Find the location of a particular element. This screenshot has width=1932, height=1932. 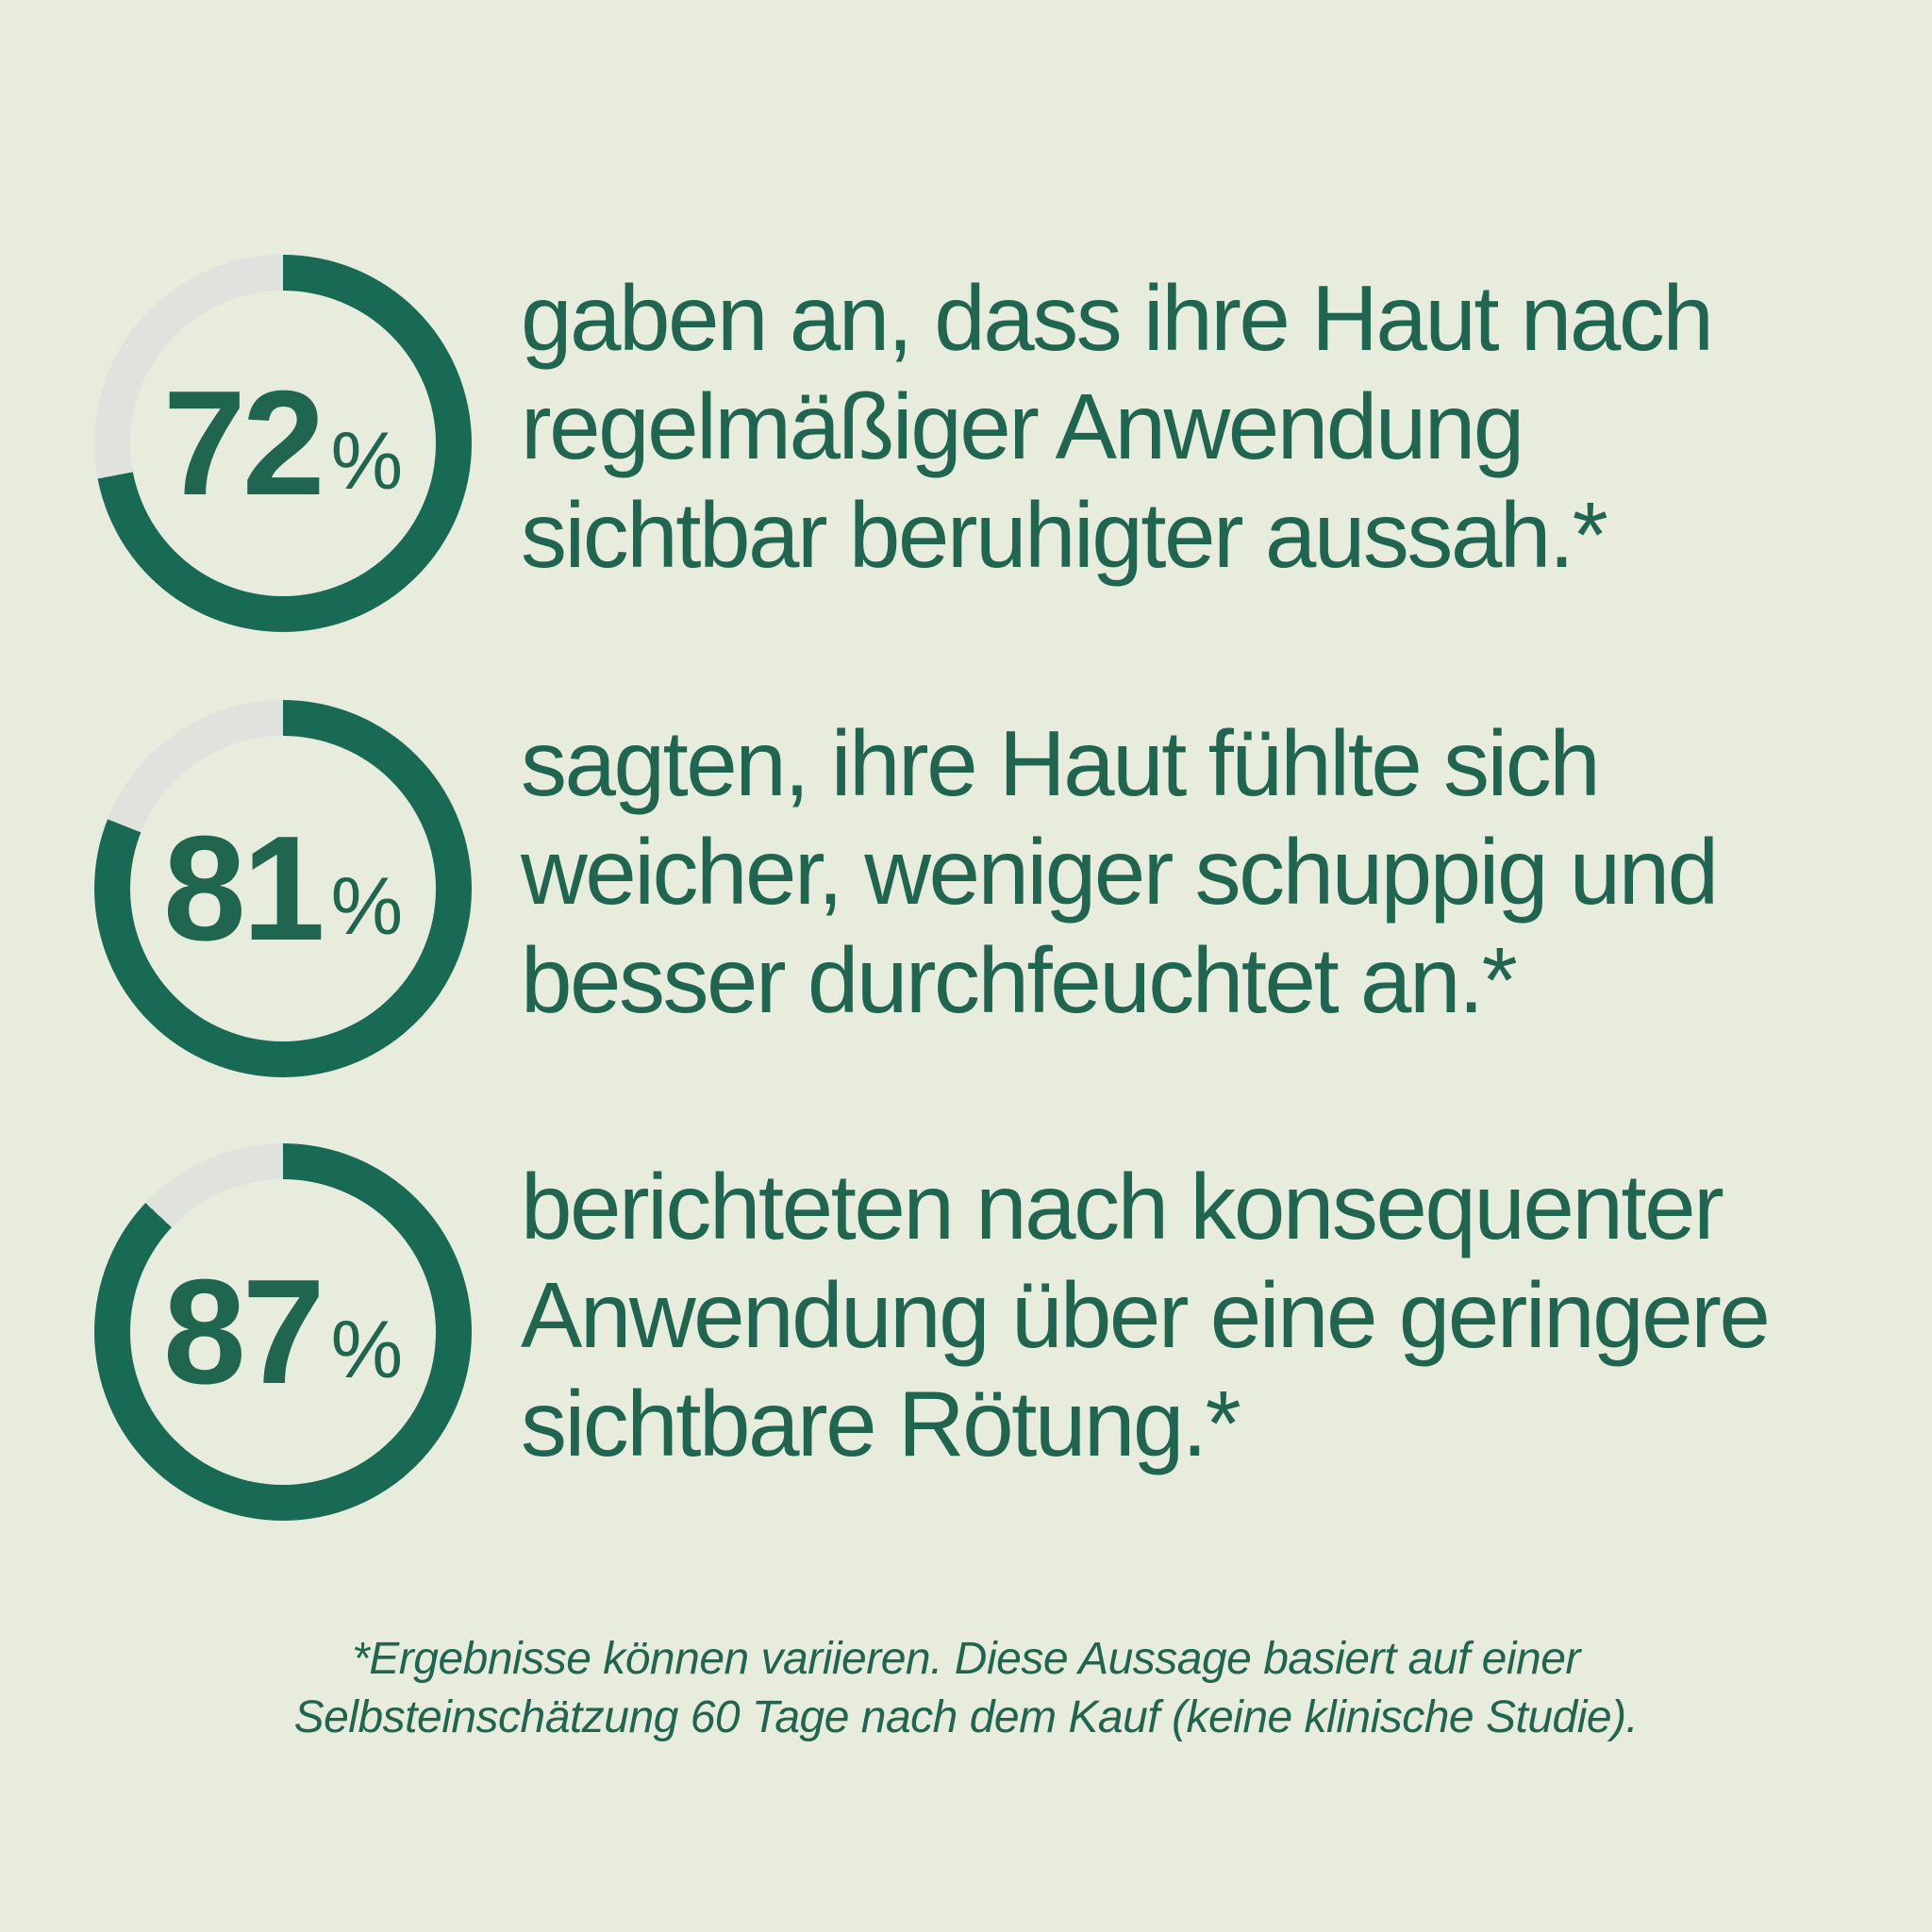

donut-hole-3: 87 % is located at coordinates (283, 1332).